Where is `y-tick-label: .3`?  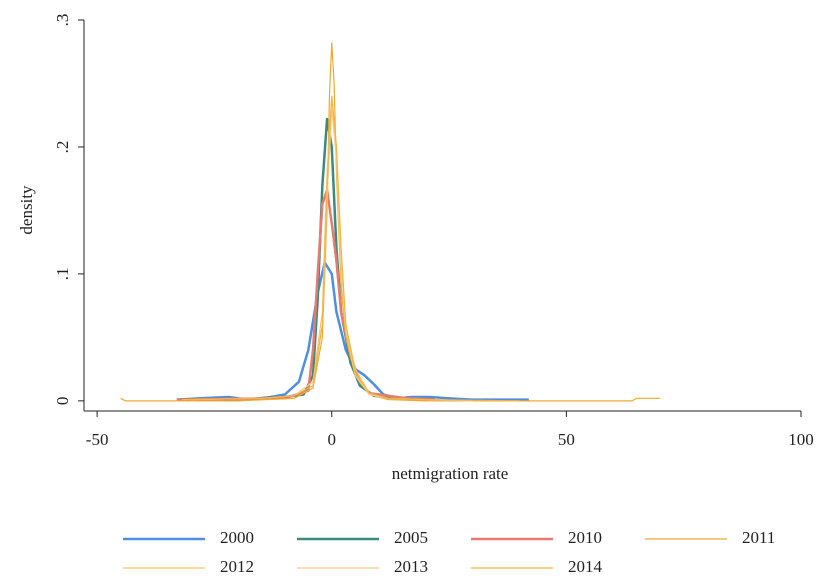
y-tick-label: .3 is located at coordinates (62, 20).